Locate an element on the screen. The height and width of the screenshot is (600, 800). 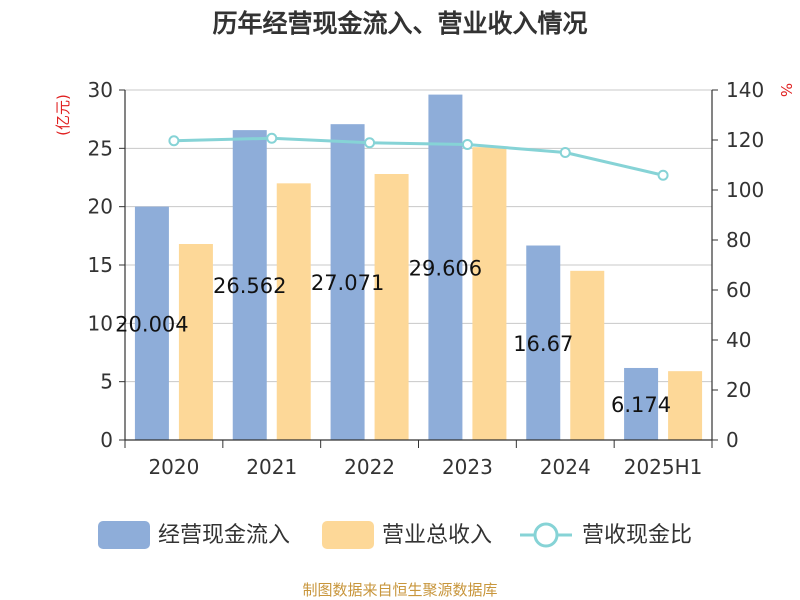
bar-cash-inflow-2020 is located at coordinates (151, 323).